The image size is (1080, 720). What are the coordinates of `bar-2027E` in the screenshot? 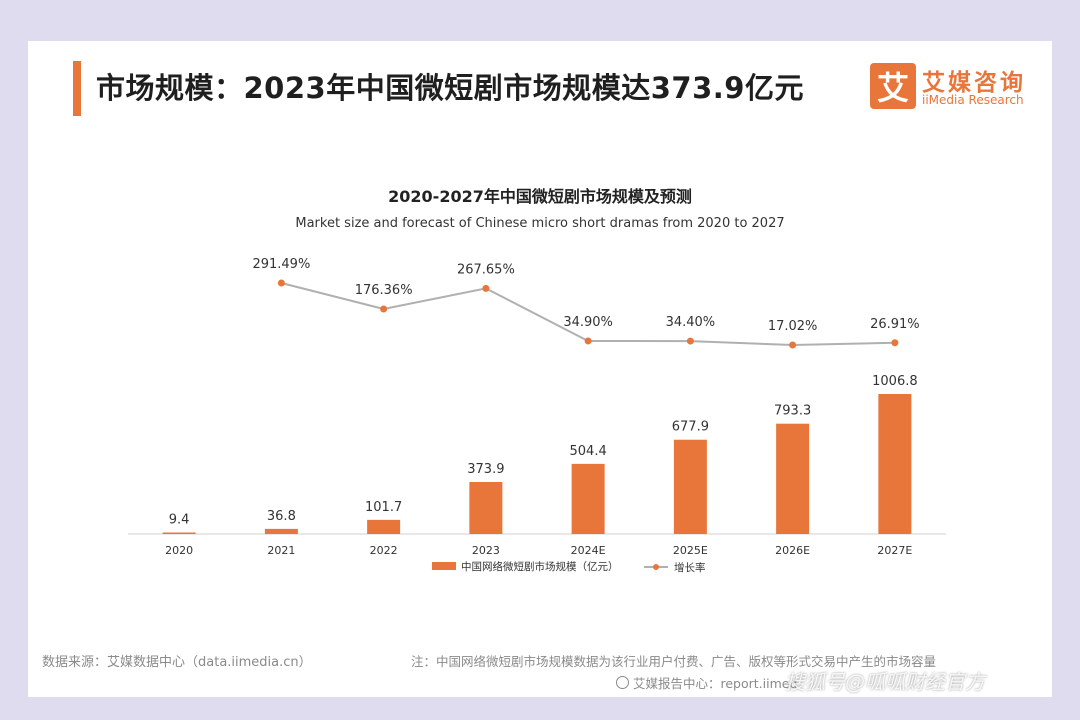 It's located at (895, 464).